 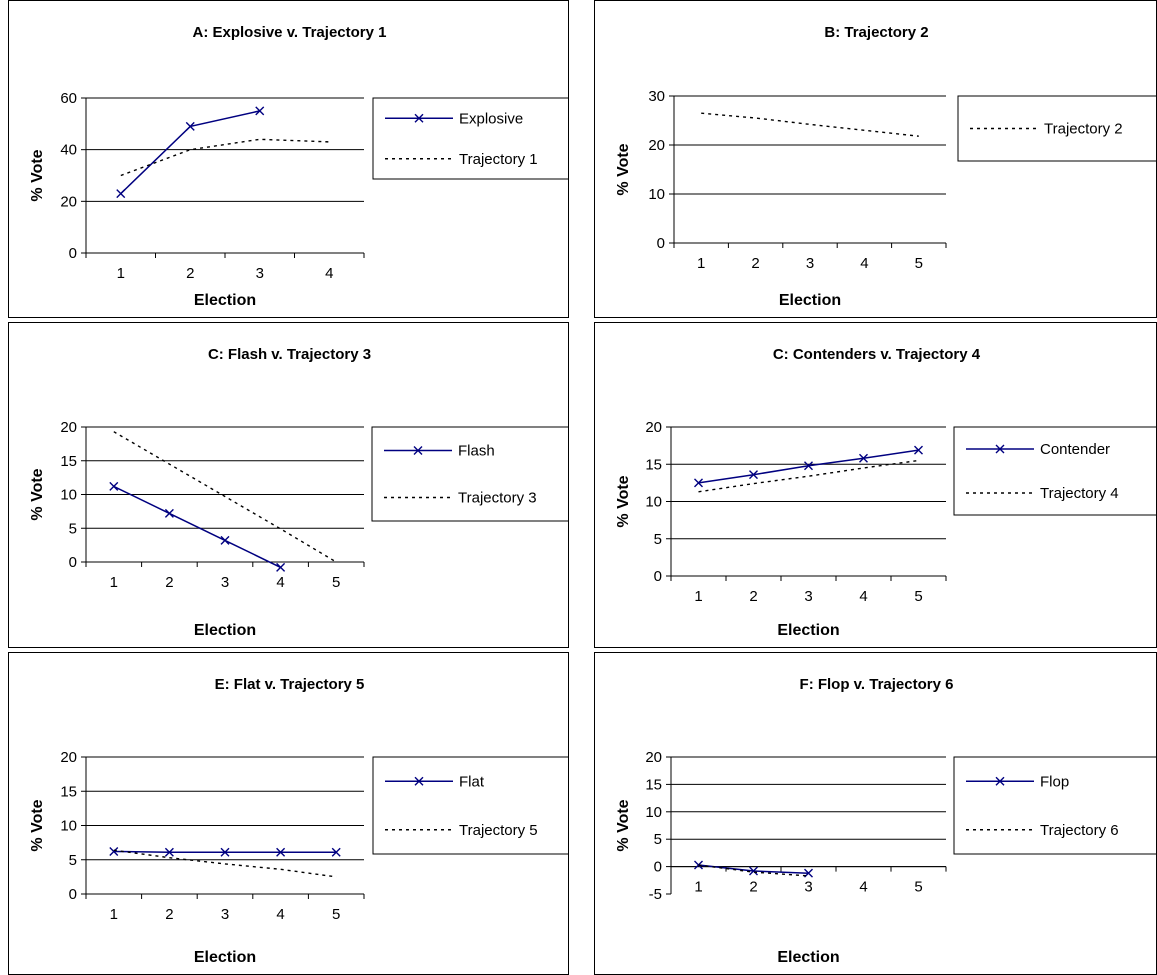 What do you see at coordinates (877, 684) in the screenshot?
I see `chart-title: F: Flop v. Trajectory 6` at bounding box center [877, 684].